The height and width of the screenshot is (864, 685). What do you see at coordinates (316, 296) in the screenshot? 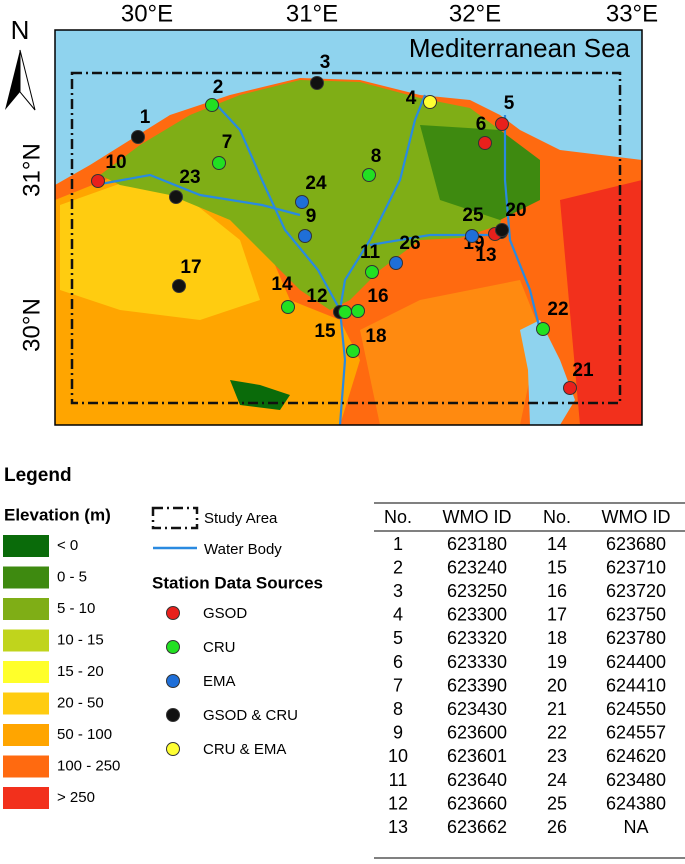
I see `station-label: 12` at bounding box center [316, 296].